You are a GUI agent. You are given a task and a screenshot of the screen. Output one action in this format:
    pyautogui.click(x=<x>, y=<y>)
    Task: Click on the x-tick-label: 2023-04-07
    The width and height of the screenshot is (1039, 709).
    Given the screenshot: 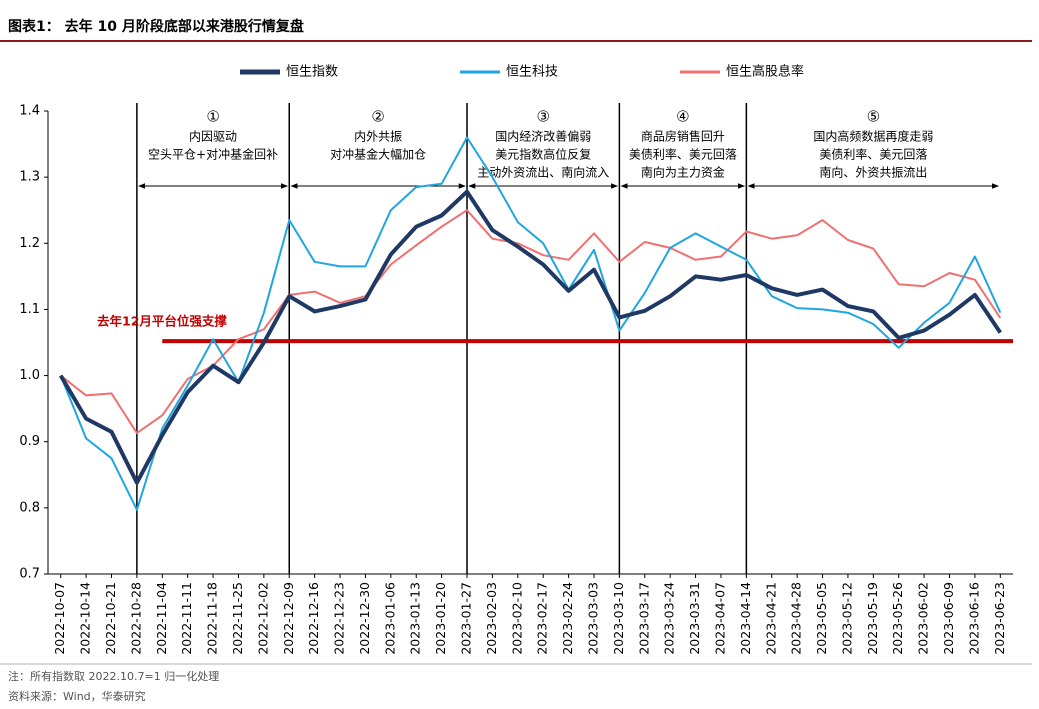 What is the action you would take?
    pyautogui.click(x=719, y=618)
    